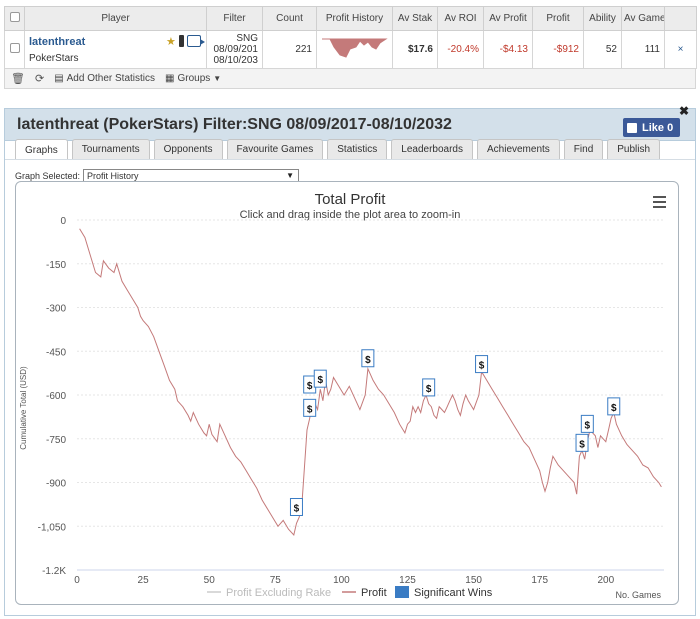  What do you see at coordinates (275, 149) in the screenshot?
I see `tab-favourite-games: Favourite Games` at bounding box center [275, 149].